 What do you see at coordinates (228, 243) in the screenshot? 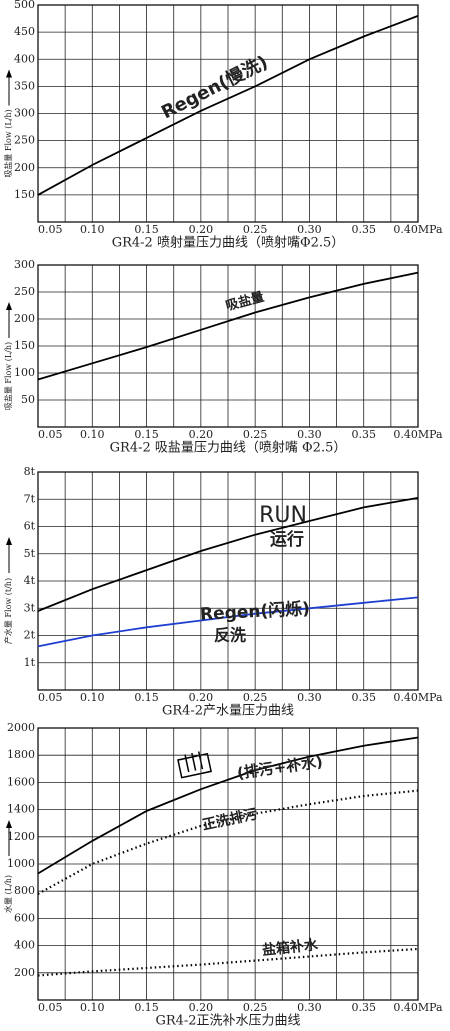
I see `chart-title: GR4-2 喷射量压力曲线（喷射嘴Φ2.5）` at bounding box center [228, 243].